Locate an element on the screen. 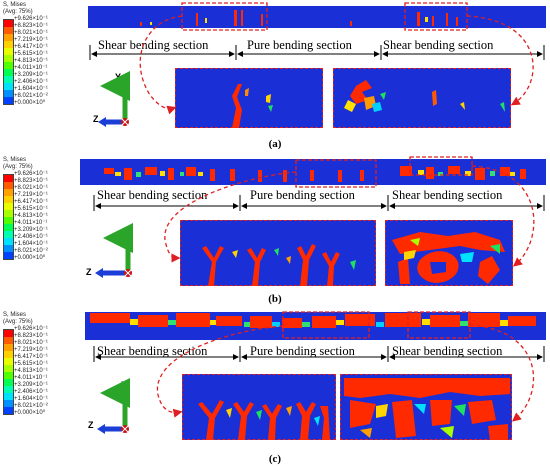 This screenshot has width=550, height=471. caption-a: (a) is located at coordinates (275, 144).